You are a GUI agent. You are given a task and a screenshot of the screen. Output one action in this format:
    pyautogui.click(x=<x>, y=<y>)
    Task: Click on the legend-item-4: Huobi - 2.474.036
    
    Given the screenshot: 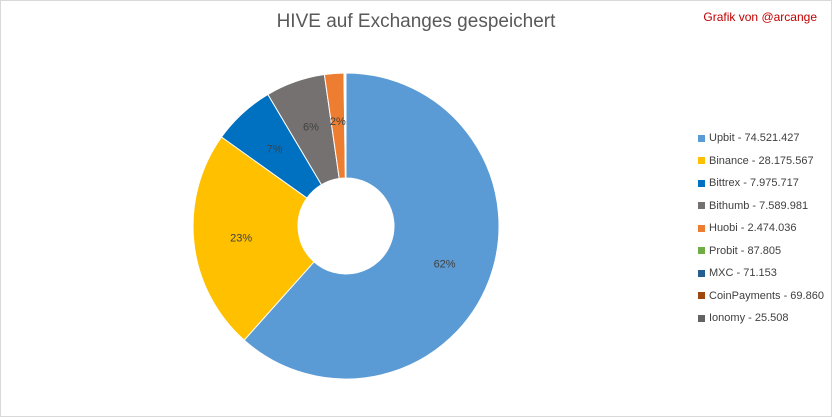 What is the action you would take?
    pyautogui.click(x=761, y=228)
    